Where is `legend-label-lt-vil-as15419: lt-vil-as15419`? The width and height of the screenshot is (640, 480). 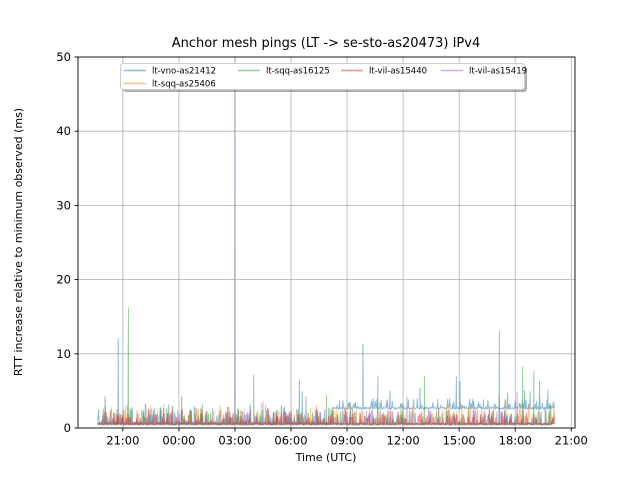
legend-label-lt-vil-as15419: lt-vil-as15419 is located at coordinates (498, 72).